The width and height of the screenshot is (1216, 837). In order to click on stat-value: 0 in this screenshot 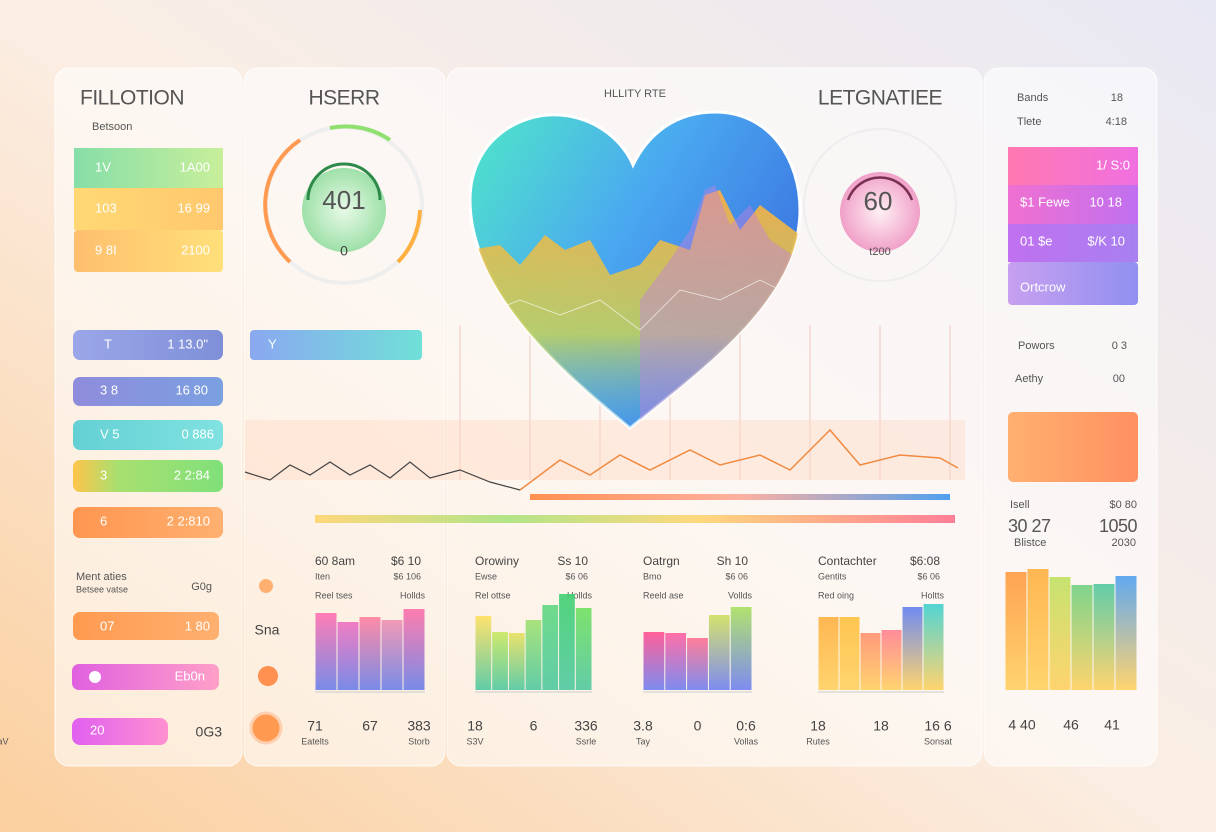, I will do `click(698, 726)`.